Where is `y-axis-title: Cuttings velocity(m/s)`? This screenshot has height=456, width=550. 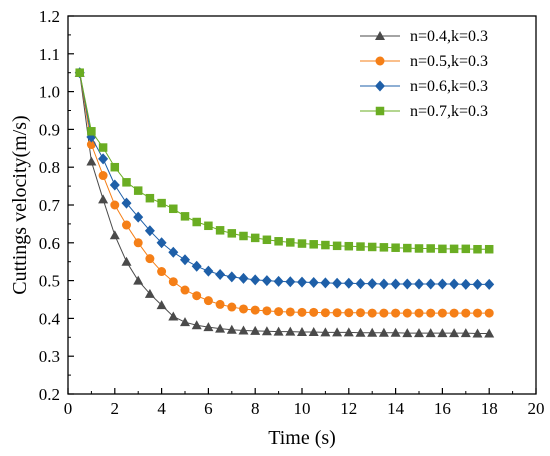 y-axis-title: Cuttings velocity(m/s) is located at coordinates (20, 204).